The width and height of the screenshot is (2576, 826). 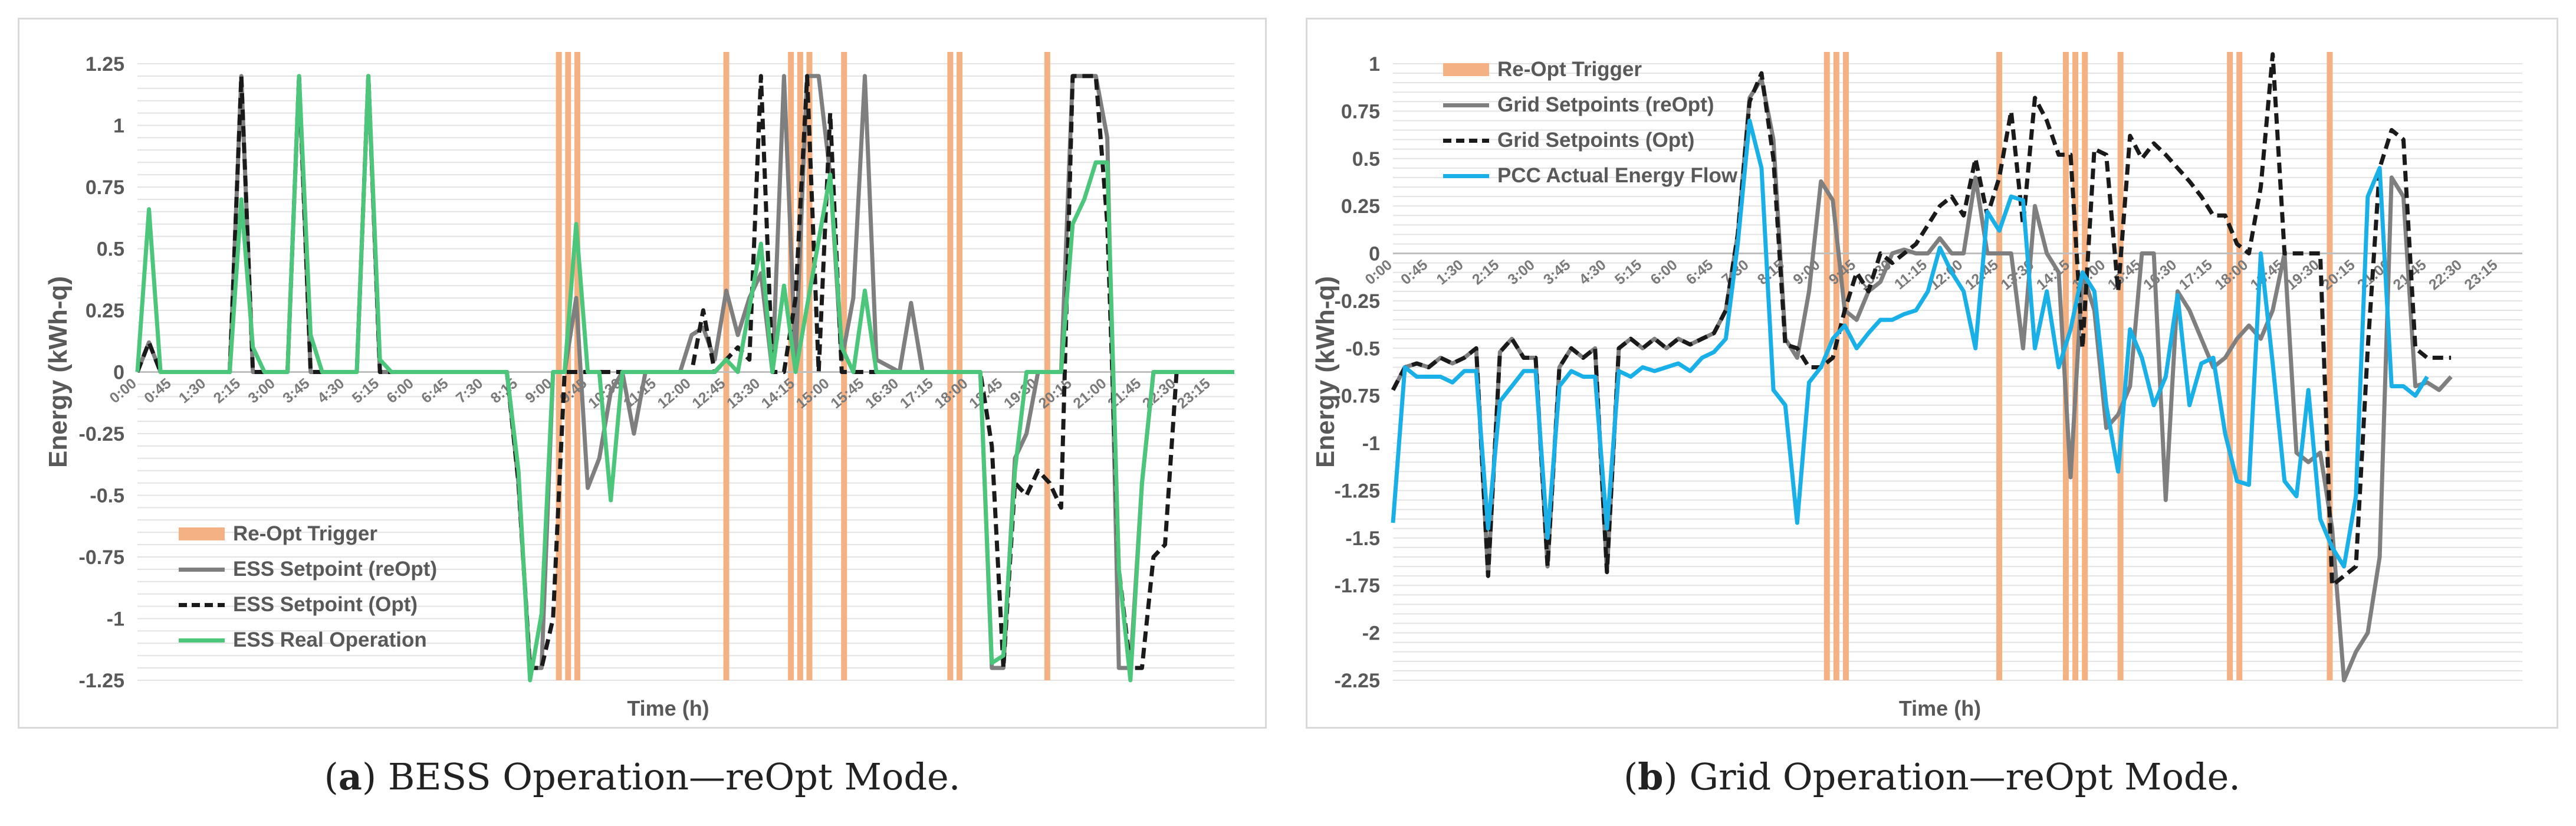 What do you see at coordinates (330, 391) in the screenshot?
I see `x-tick-label: 4:30` at bounding box center [330, 391].